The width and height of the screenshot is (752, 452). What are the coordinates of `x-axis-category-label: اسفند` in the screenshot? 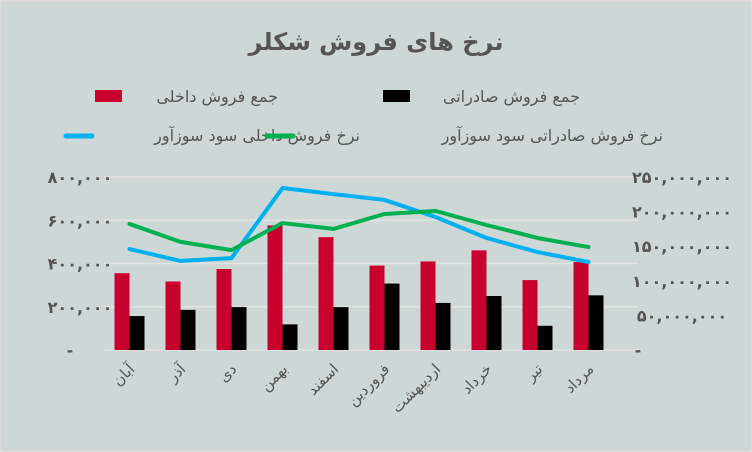 It's located at (323, 379).